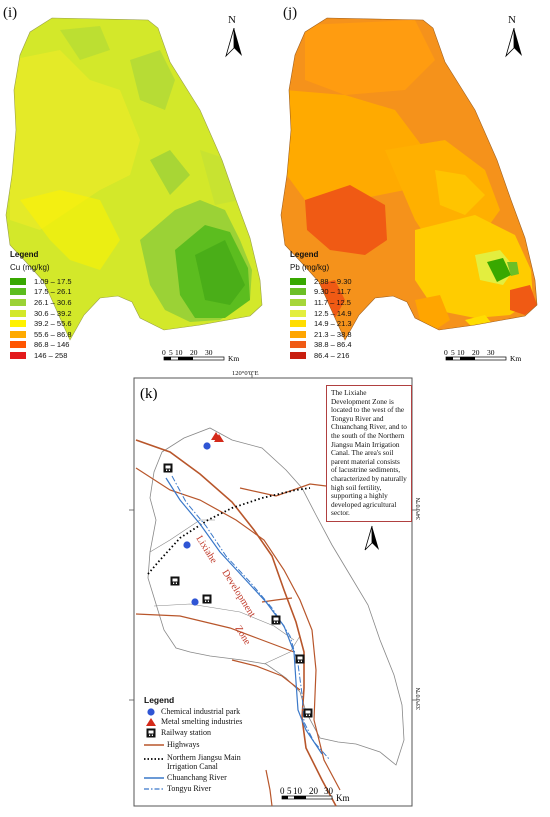 The width and height of the screenshot is (550, 817). What do you see at coordinates (232, 20) in the screenshot?
I see `north-label-i: N` at bounding box center [232, 20].